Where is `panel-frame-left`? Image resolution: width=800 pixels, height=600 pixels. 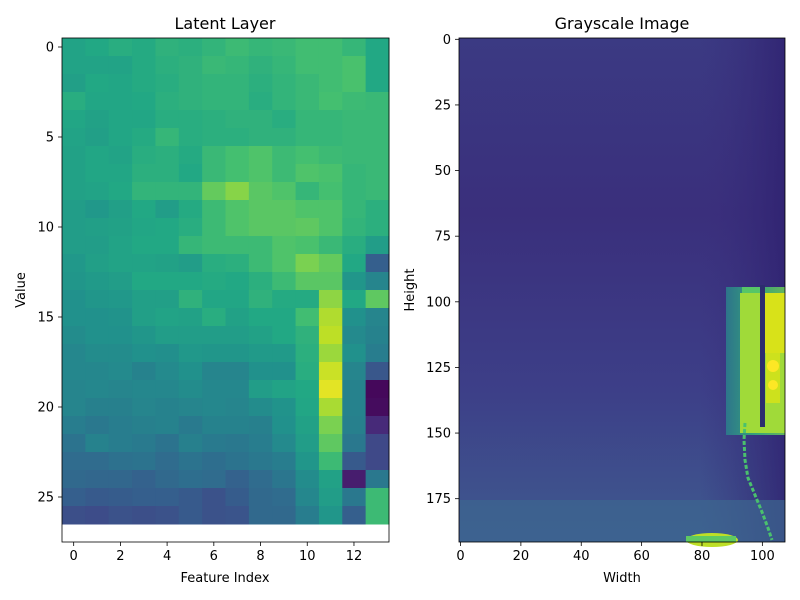
panel-frame-left is located at coordinates (762, 356).